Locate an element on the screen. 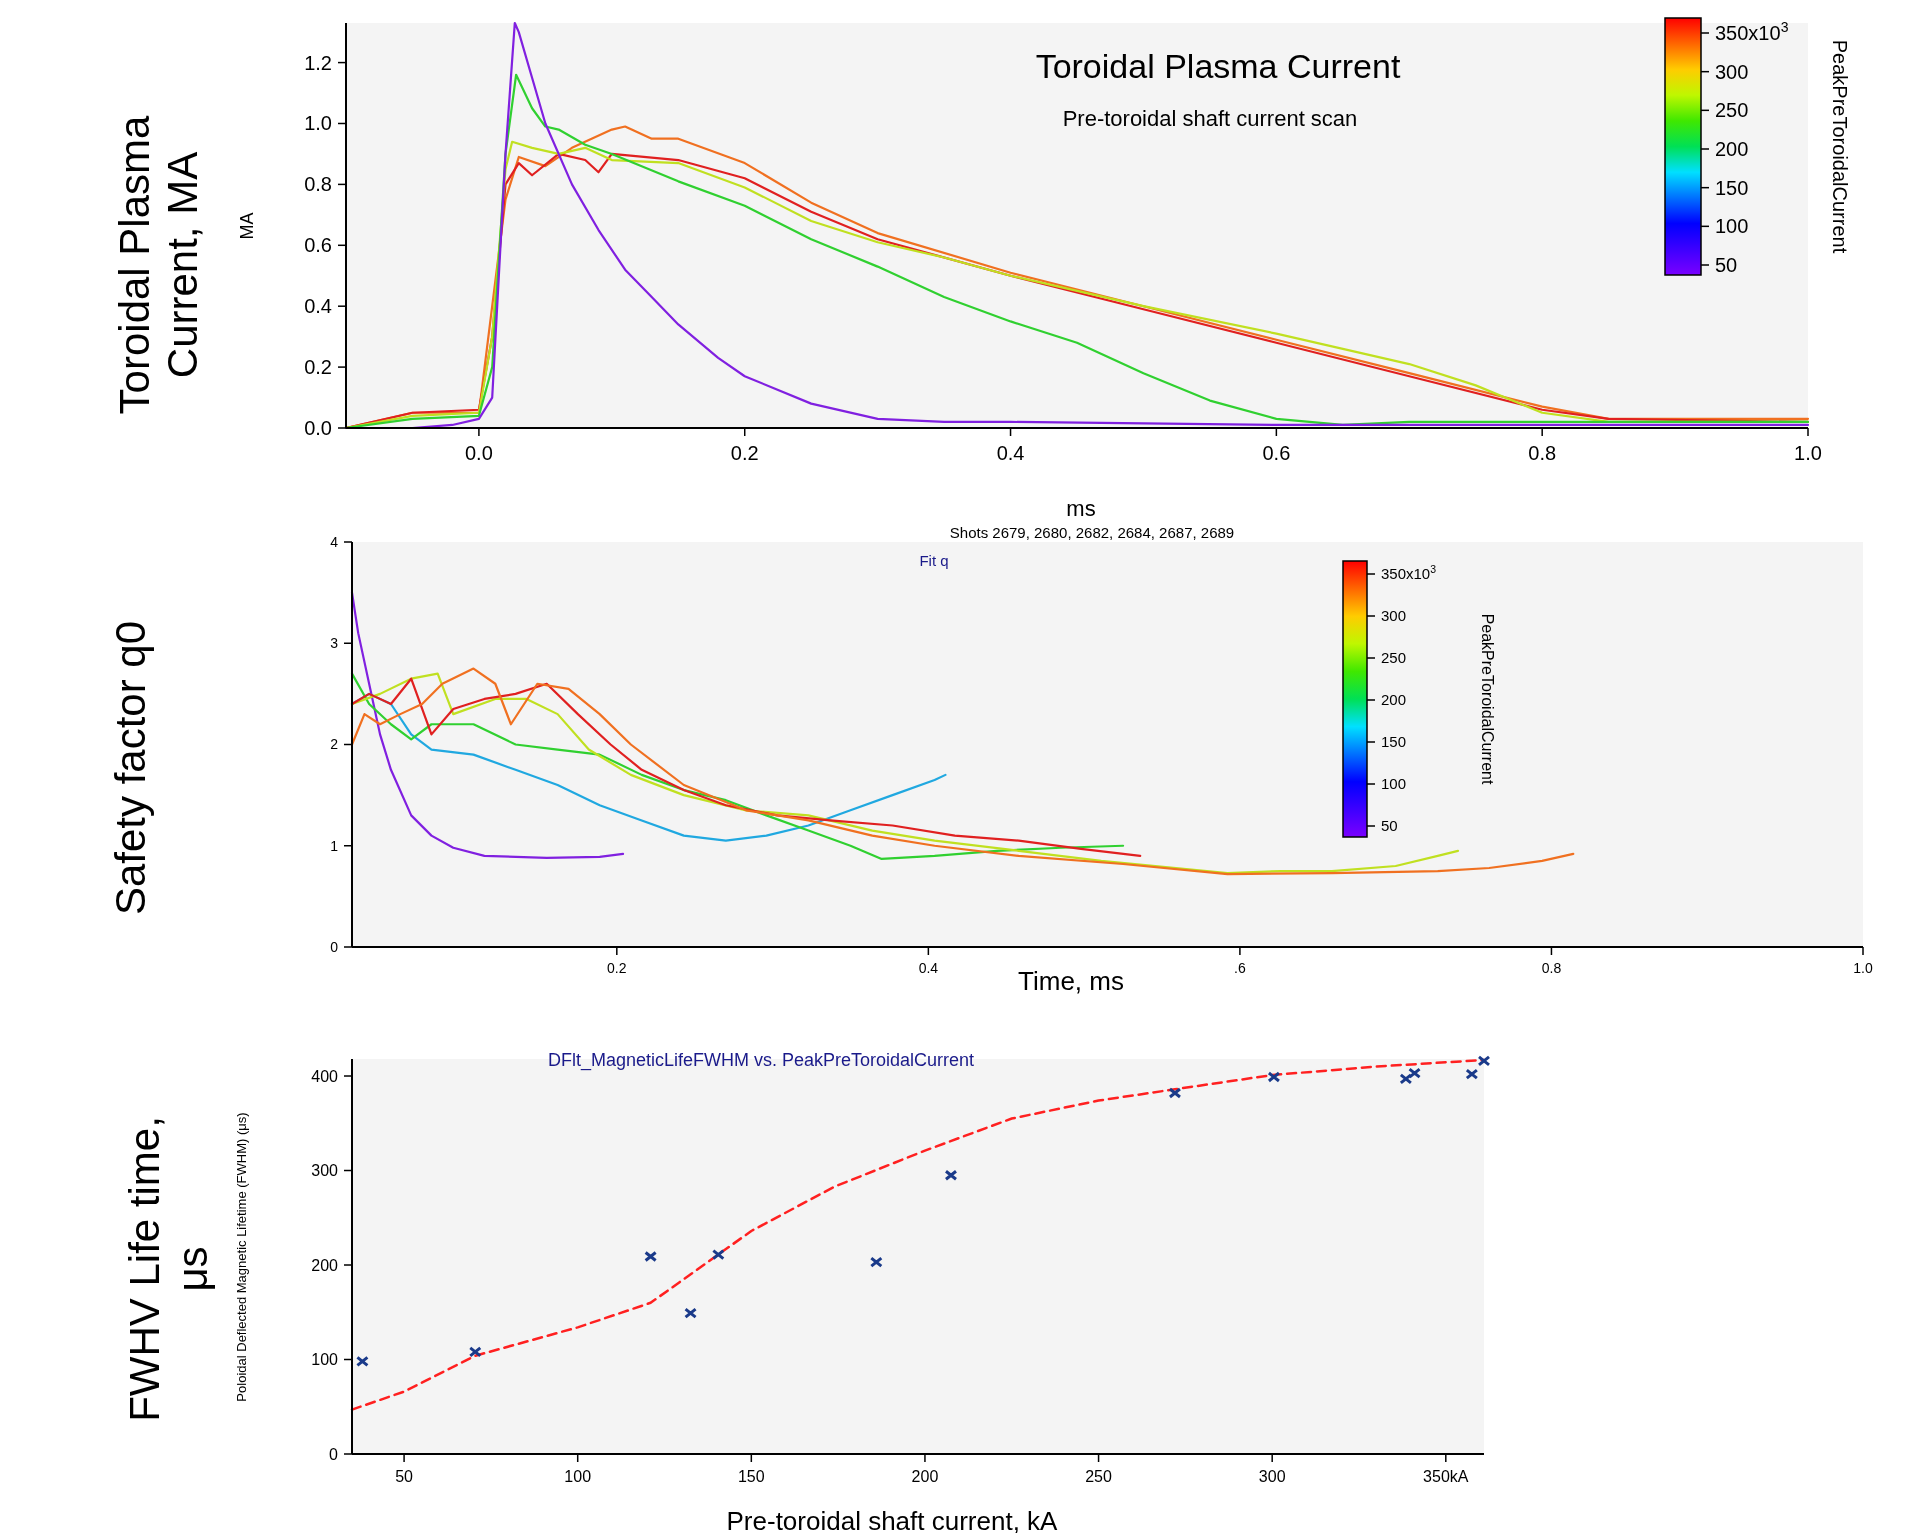 The width and height of the screenshot is (1920, 1533). y-tick-label: 2 is located at coordinates (334, 744).